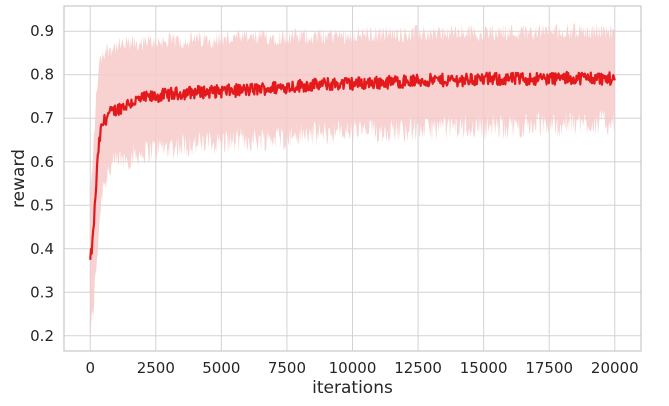  Describe the element at coordinates (42, 336) in the screenshot. I see `y-tick-label: 0.2` at that location.